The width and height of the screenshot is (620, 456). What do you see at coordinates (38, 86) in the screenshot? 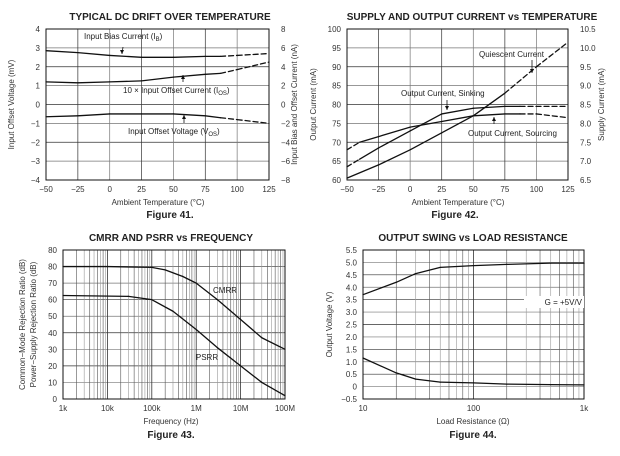
I see `y-tick-label: 1` at bounding box center [38, 86].